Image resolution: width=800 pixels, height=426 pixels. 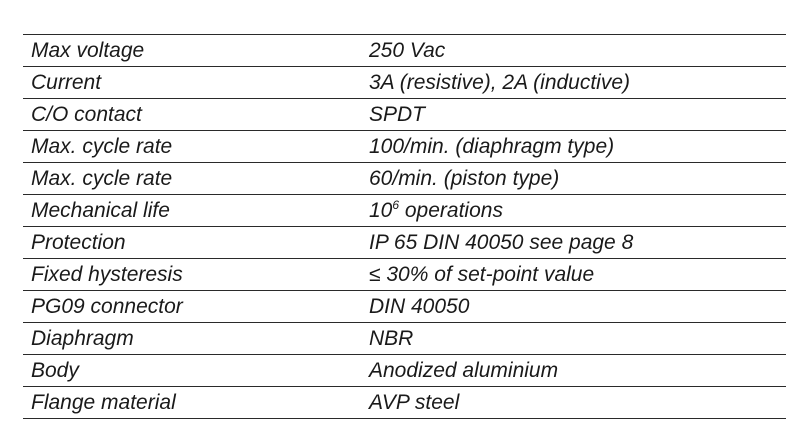 I want to click on spec-value: 250 Vac, so click(x=573, y=50).